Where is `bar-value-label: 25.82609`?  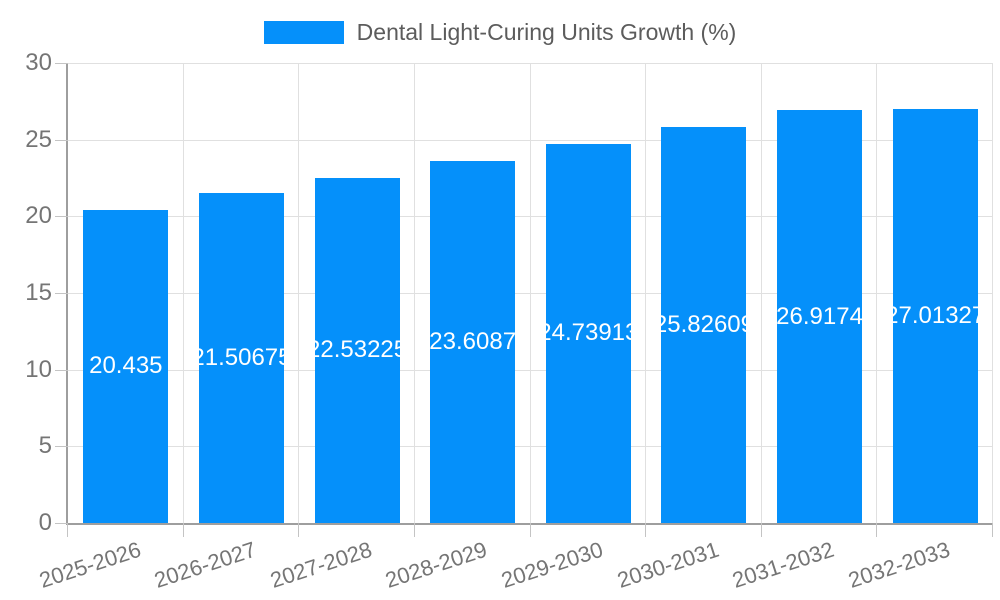 bar-value-label: 25.82609 is located at coordinates (703, 324).